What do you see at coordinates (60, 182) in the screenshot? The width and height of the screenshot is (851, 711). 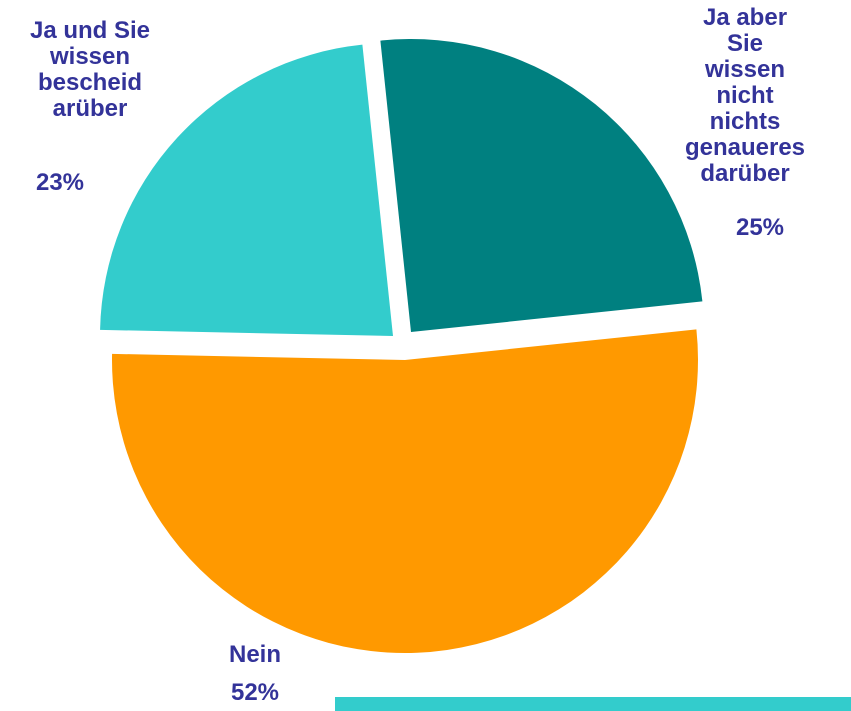 I see `value-label: 23%` at bounding box center [60, 182].